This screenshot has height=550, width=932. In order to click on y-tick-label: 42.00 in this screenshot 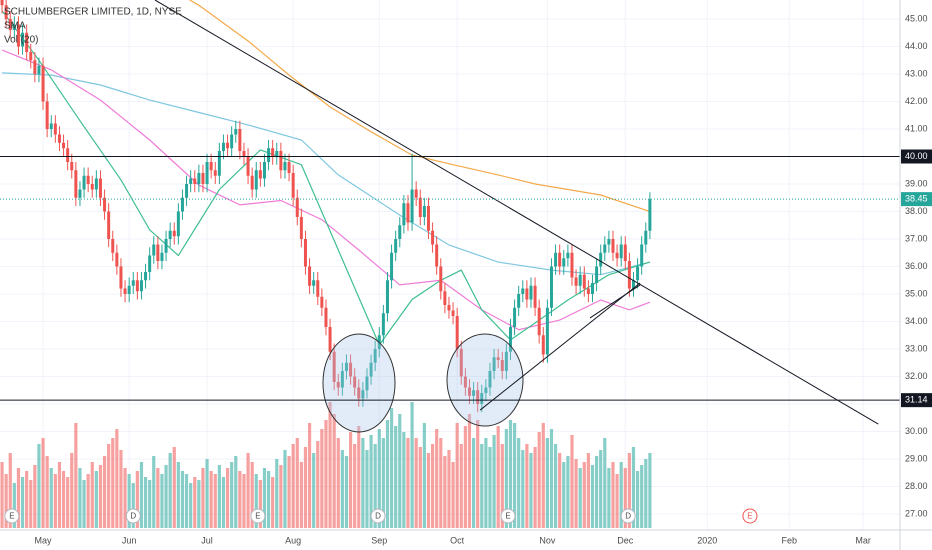, I will do `click(916, 101)`.